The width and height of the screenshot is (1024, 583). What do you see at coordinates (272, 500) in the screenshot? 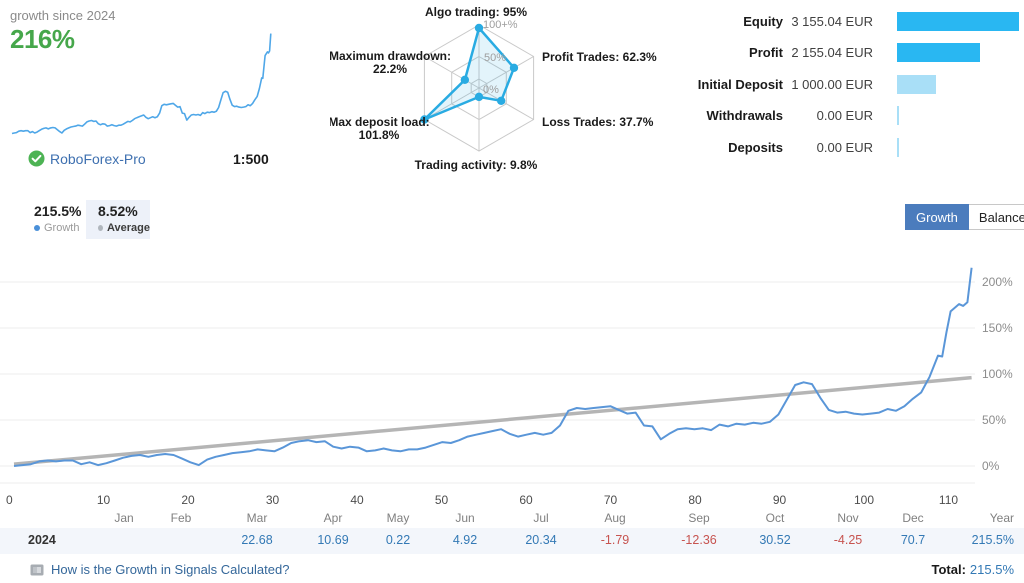
I see `x-tick-label: 30` at bounding box center [272, 500].